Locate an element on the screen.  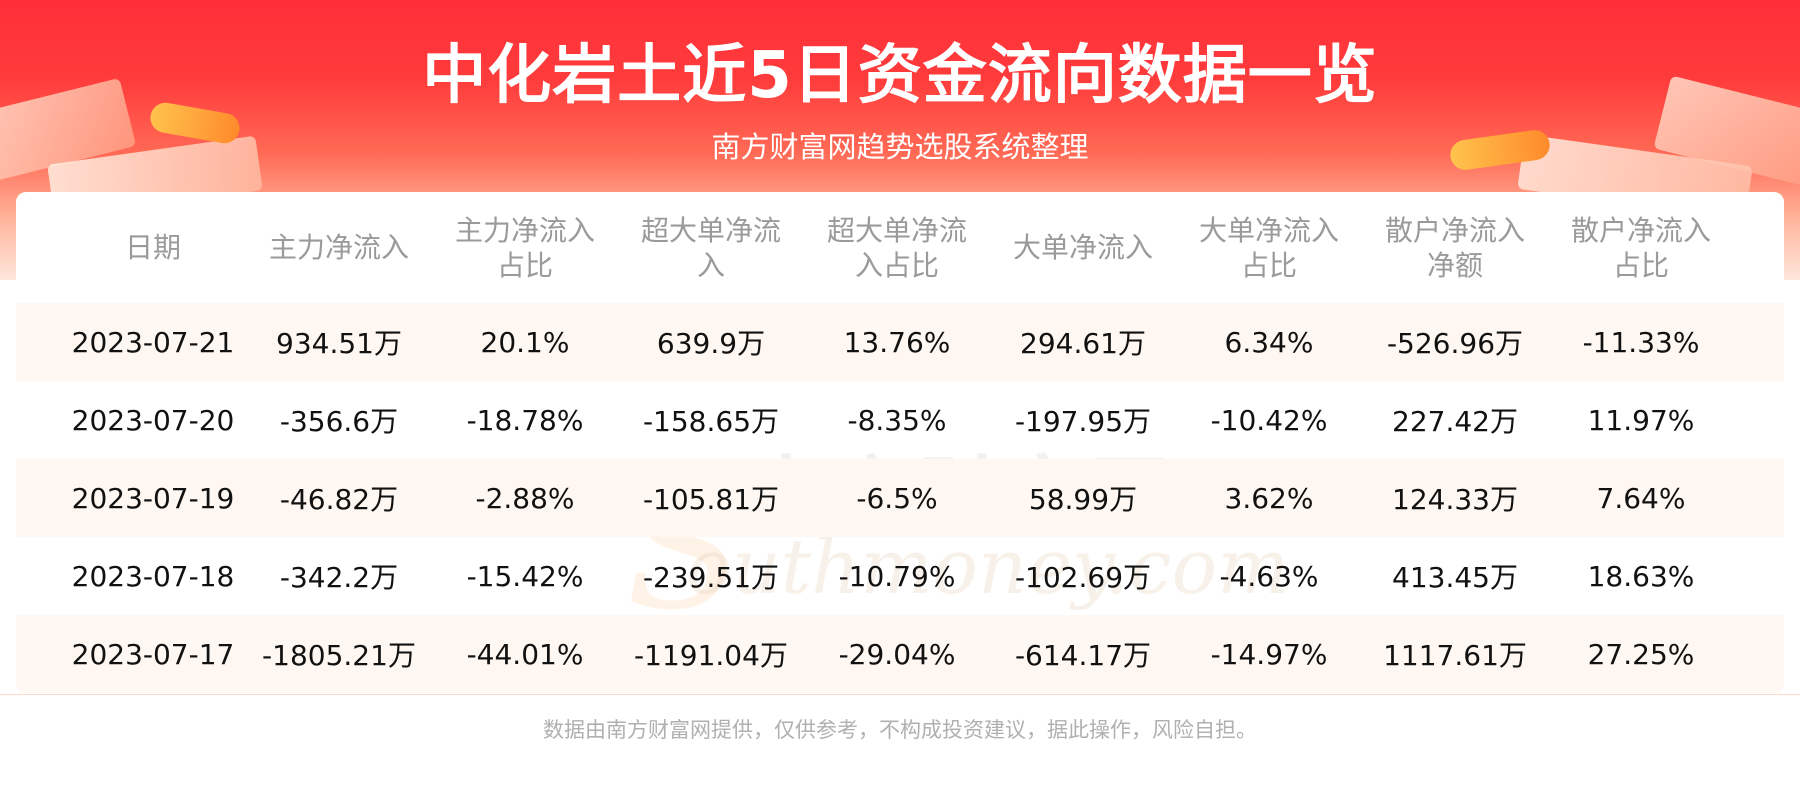
value-cell: -6.5% is located at coordinates (897, 498).